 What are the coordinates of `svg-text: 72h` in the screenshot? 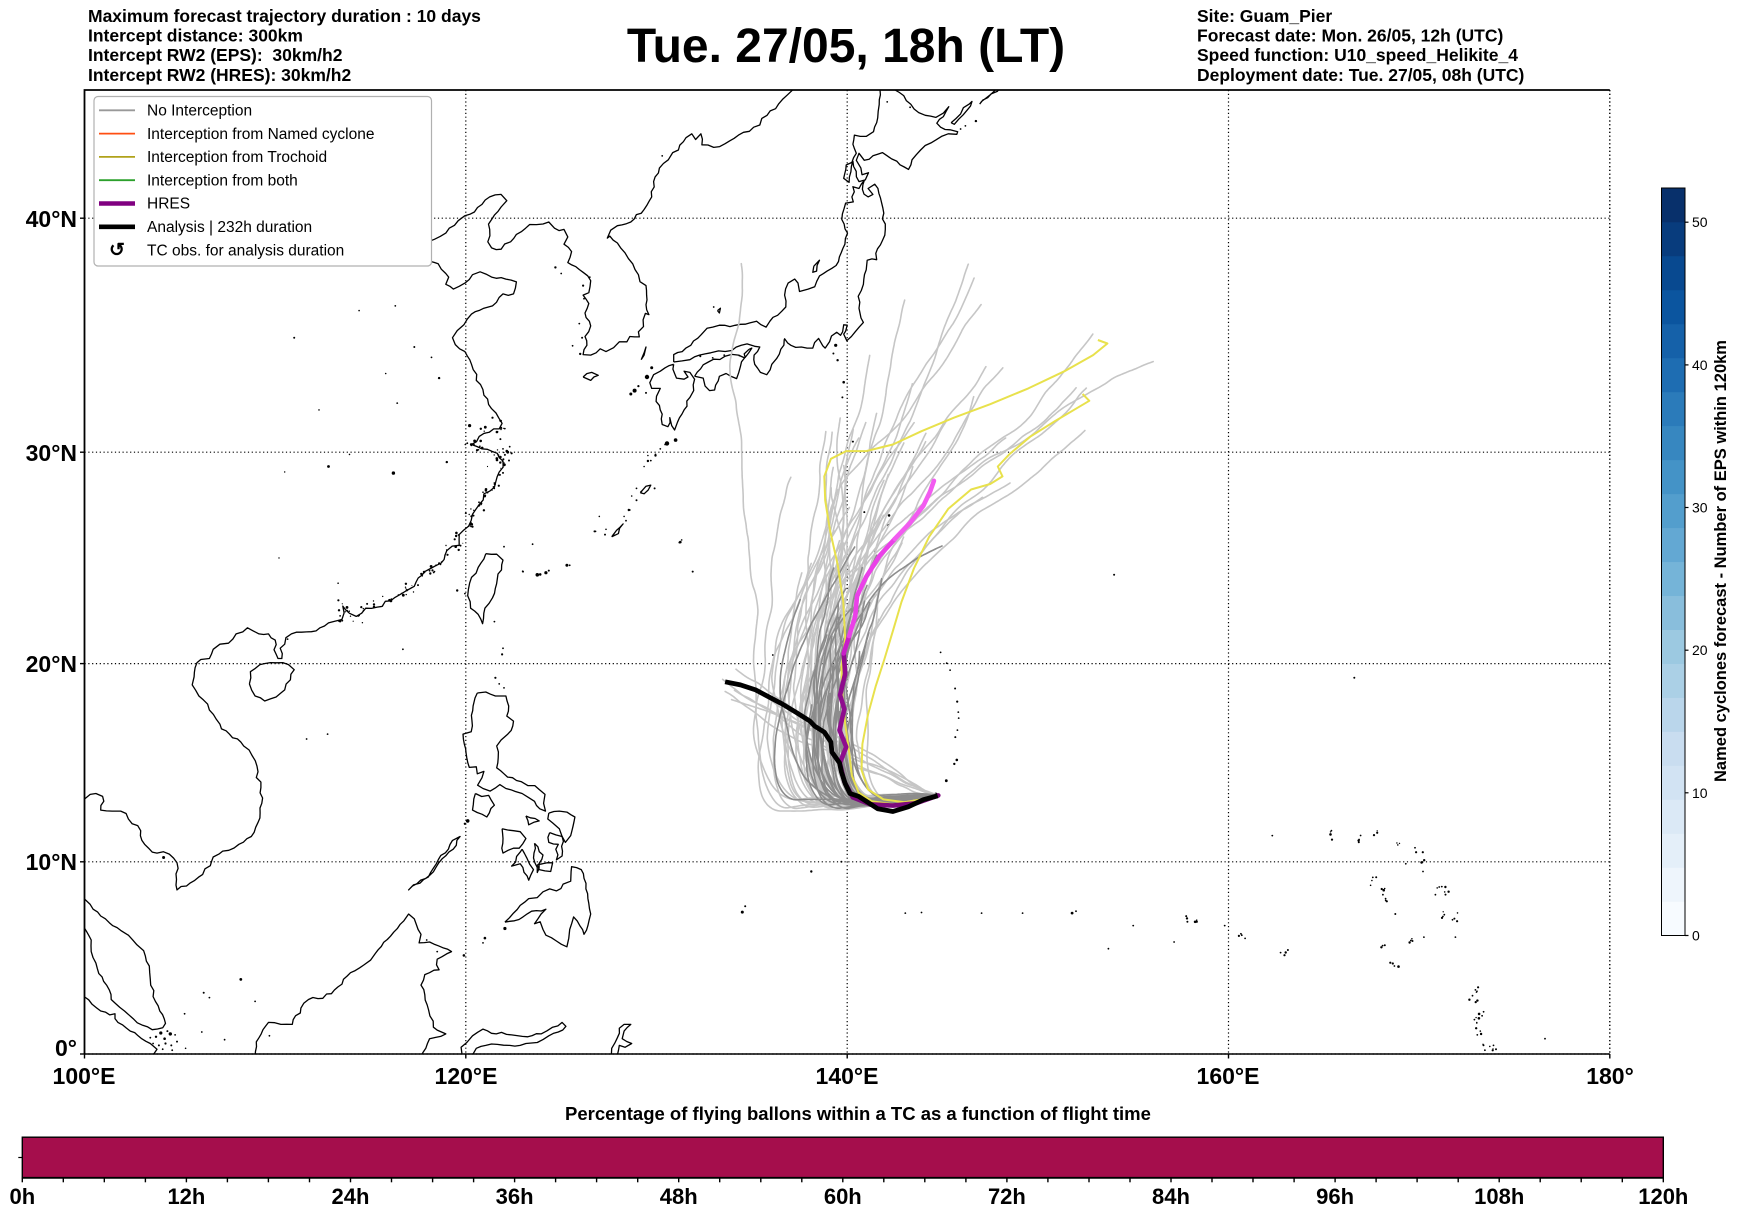 It's located at (1007, 1196).